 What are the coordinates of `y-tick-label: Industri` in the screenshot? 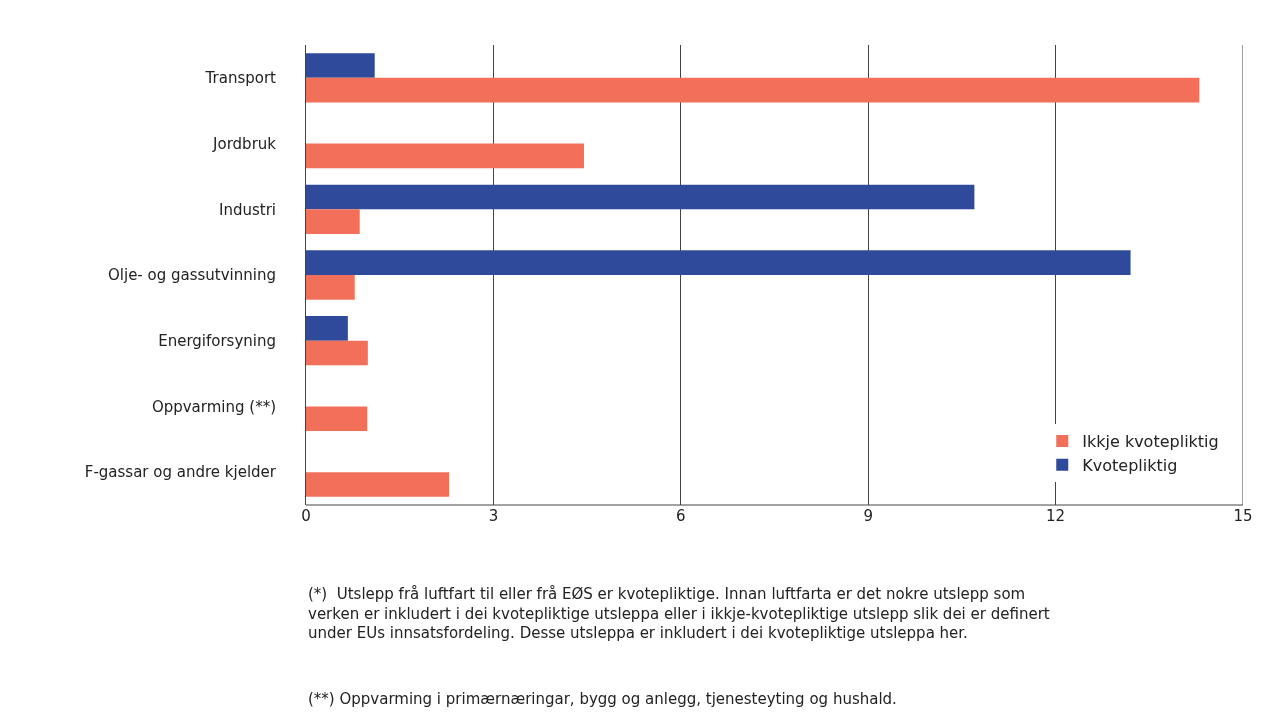 It's located at (247, 209).